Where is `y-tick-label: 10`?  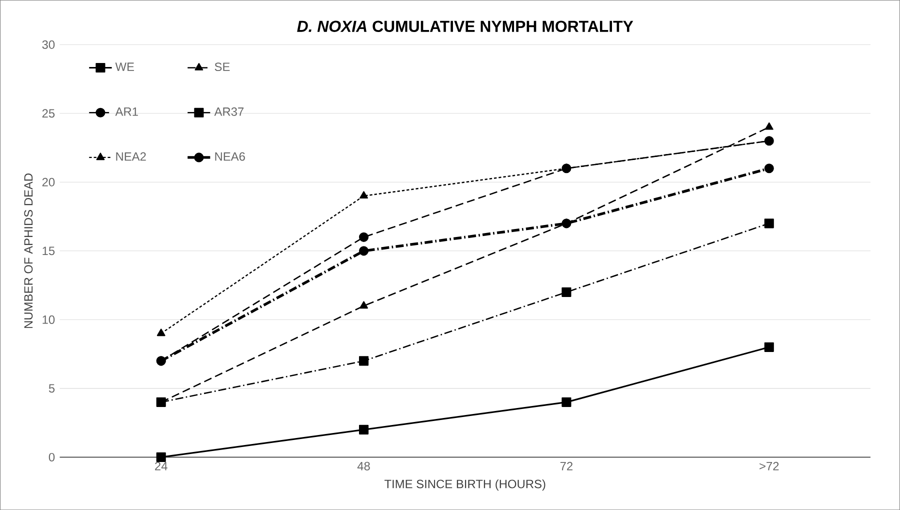 y-tick-label: 10 is located at coordinates (48, 319).